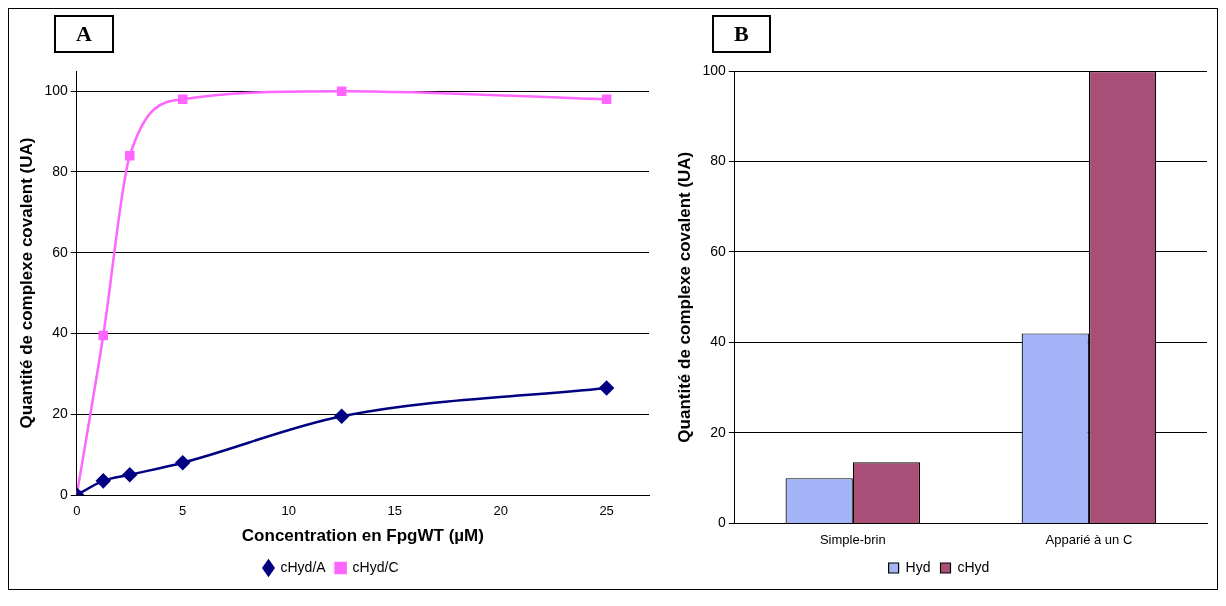 The height and width of the screenshot is (606, 1226). What do you see at coordinates (183, 511) in the screenshot?
I see `x-tick-label: 5` at bounding box center [183, 511].